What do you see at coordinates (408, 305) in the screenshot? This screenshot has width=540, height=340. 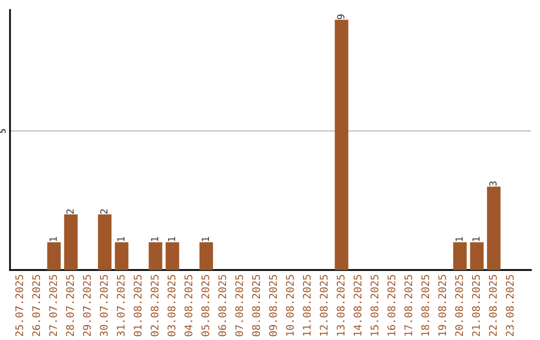 I see `x-tick-label: 17.08.2025` at bounding box center [408, 305].